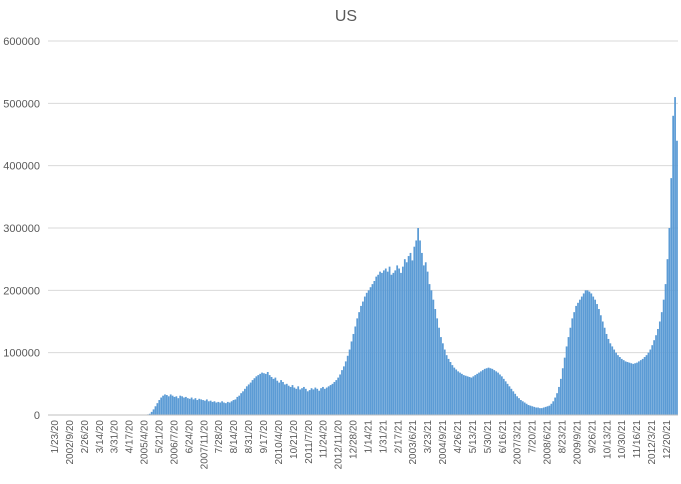 The height and width of the screenshot is (484, 681). What do you see at coordinates (607, 439) in the screenshot?
I see `x-tick-label: 10/13/21` at bounding box center [607, 439].